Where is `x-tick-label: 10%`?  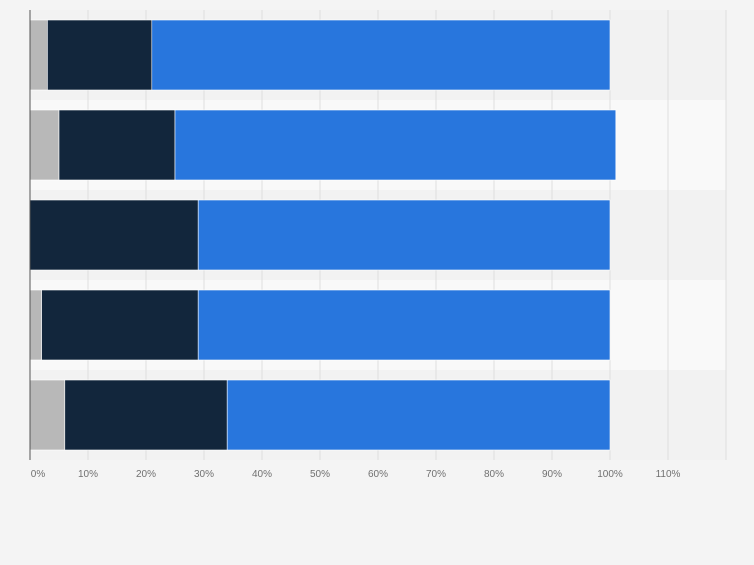
x-tick-label: 10% is located at coordinates (88, 474).